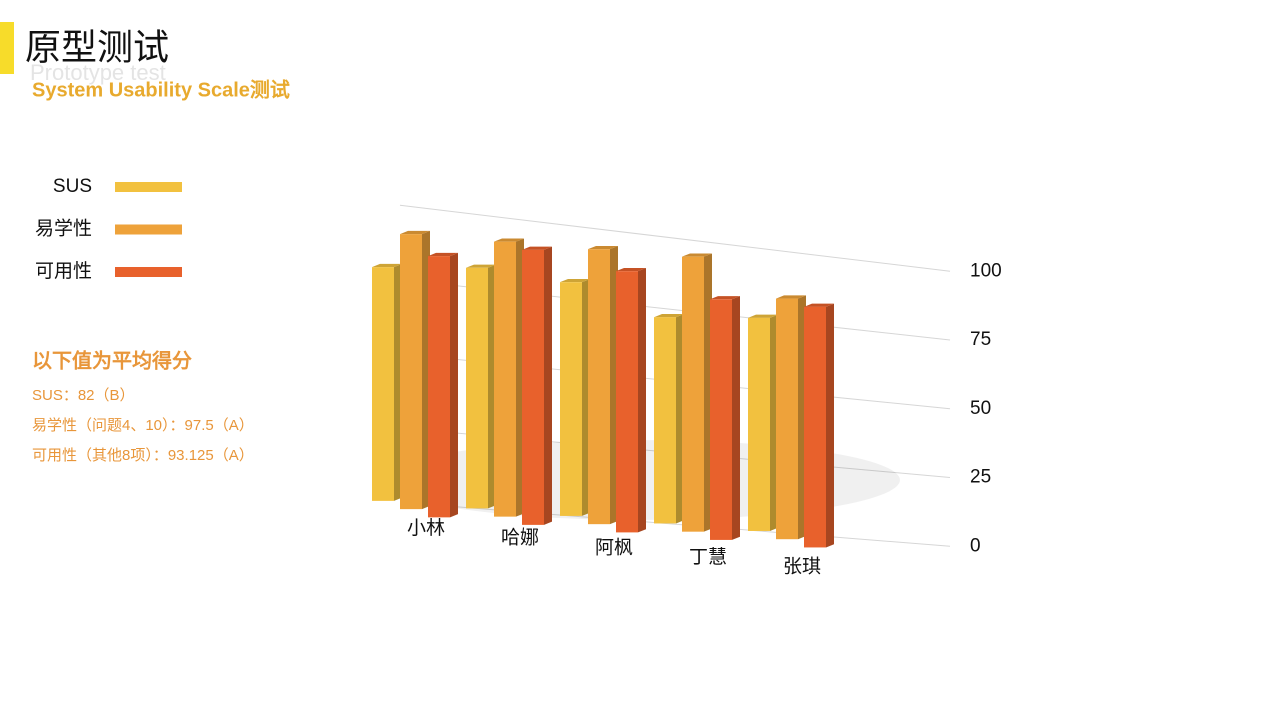 This screenshot has width=1280, height=725. Describe the element at coordinates (708, 557) in the screenshot. I see `x-tick-label: 丁慧` at that location.